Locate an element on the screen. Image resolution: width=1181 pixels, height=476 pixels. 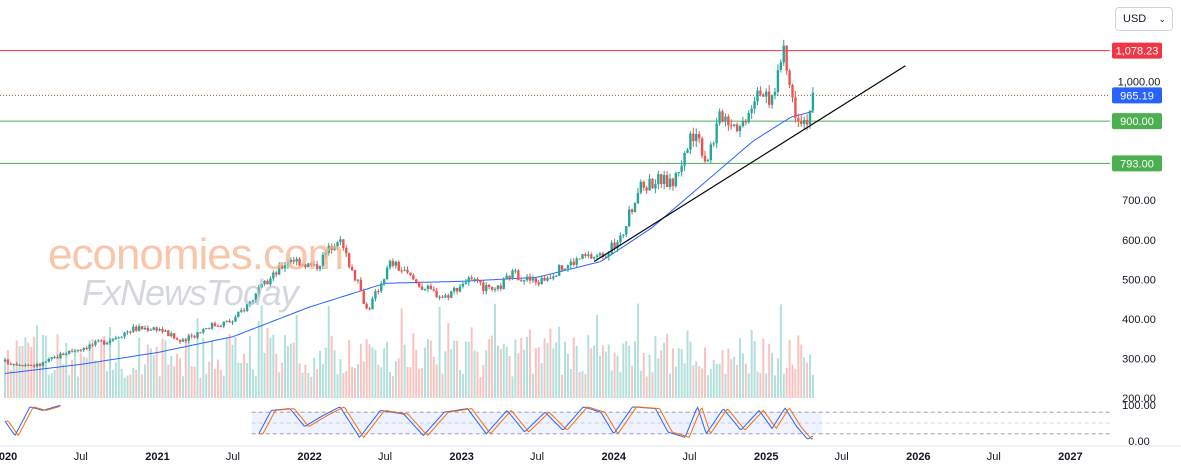
stochastic-oscillator is located at coordinates (409, 422).